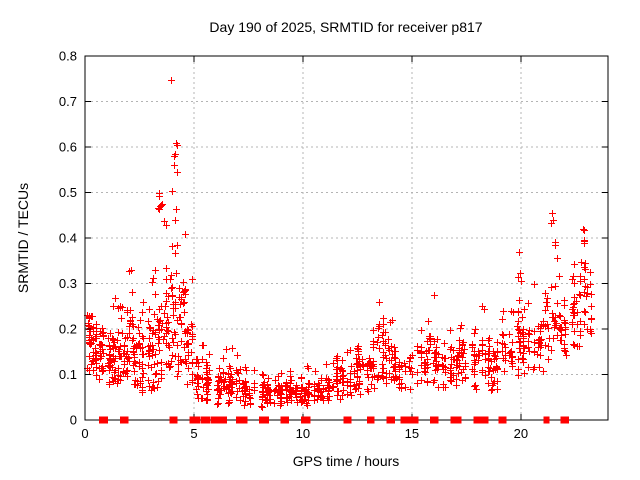 The width and height of the screenshot is (640, 480). What do you see at coordinates (68, 56) in the screenshot?
I see `y-tick-label: 0.8` at bounding box center [68, 56].